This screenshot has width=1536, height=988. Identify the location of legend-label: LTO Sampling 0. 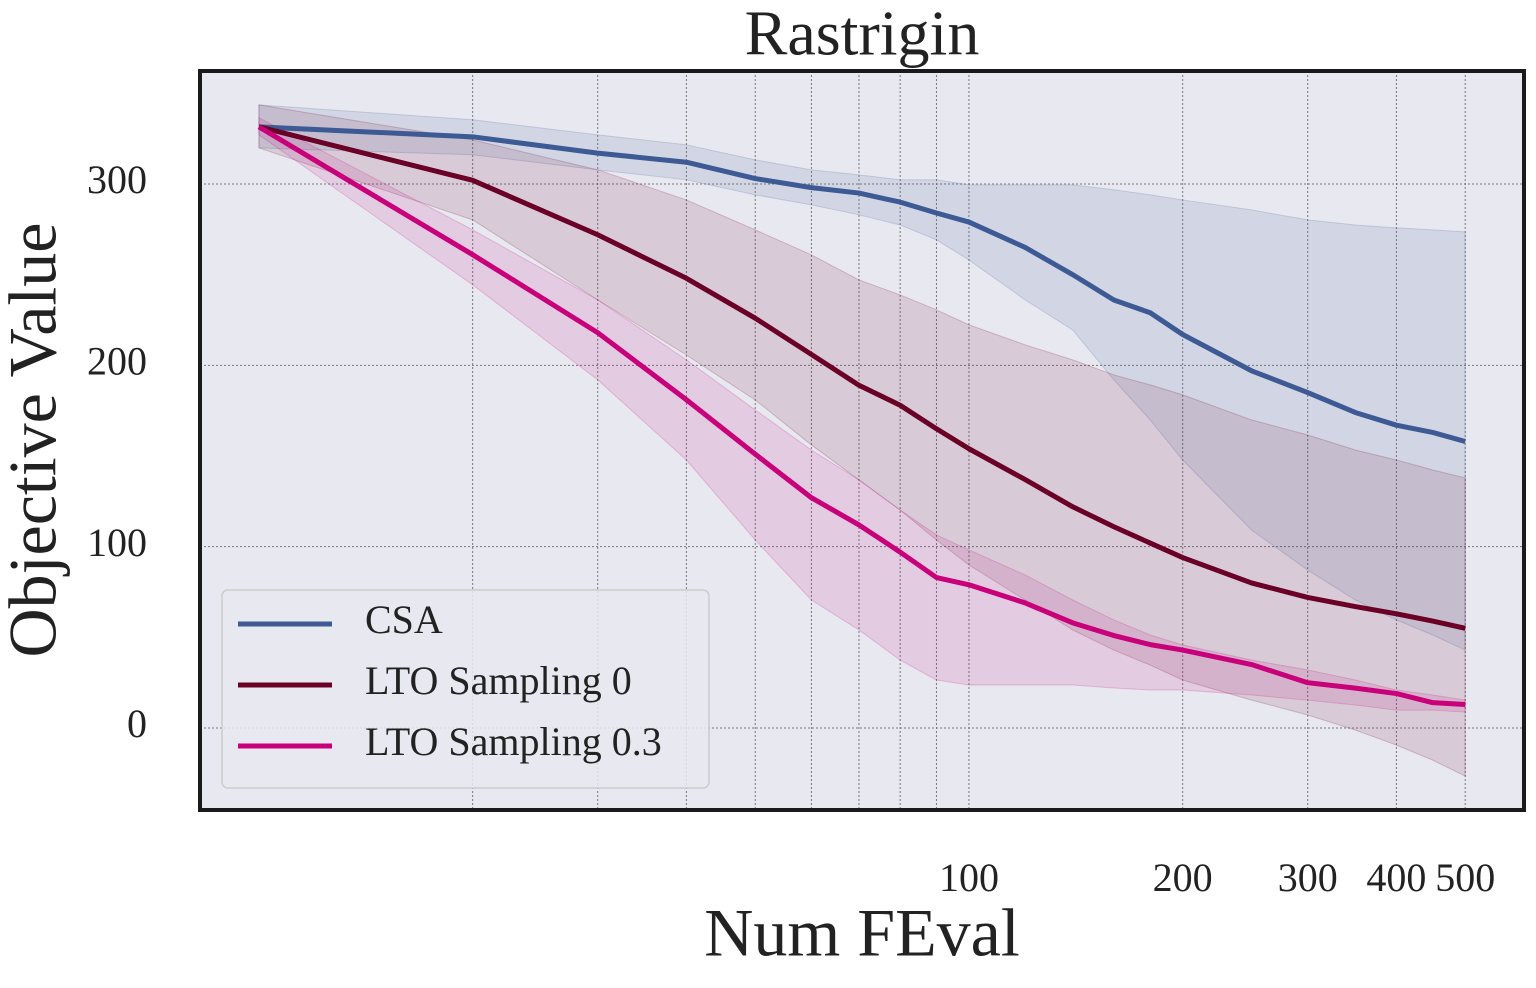
(498, 680).